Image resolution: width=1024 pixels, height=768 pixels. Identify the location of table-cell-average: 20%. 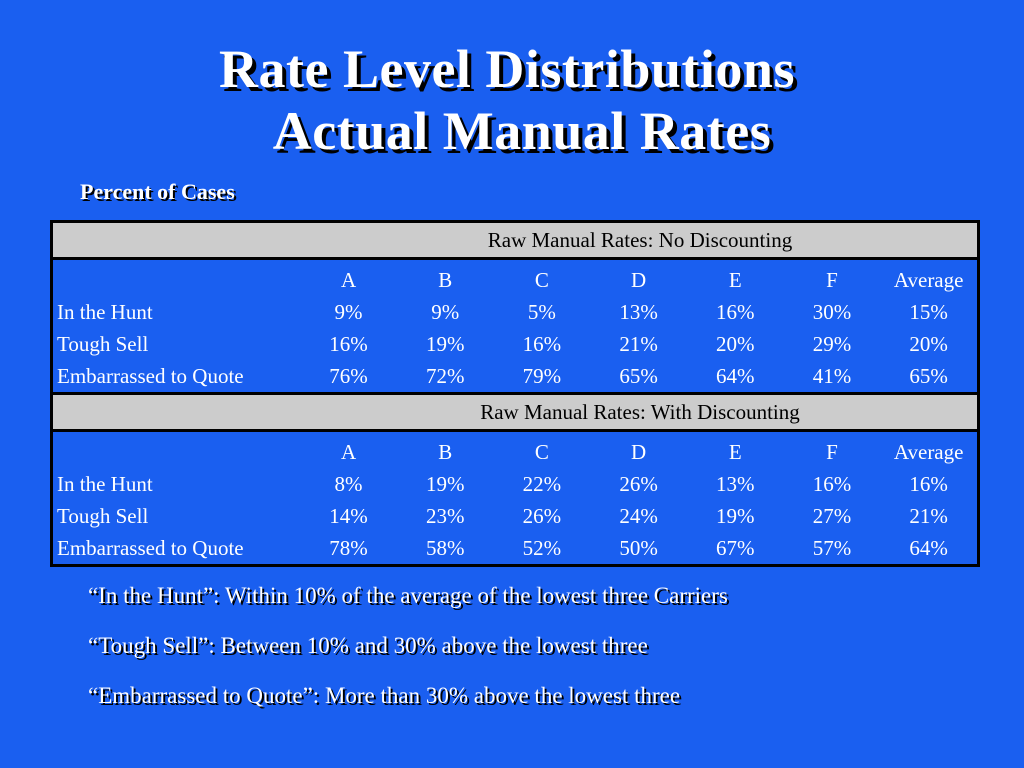
(928, 344).